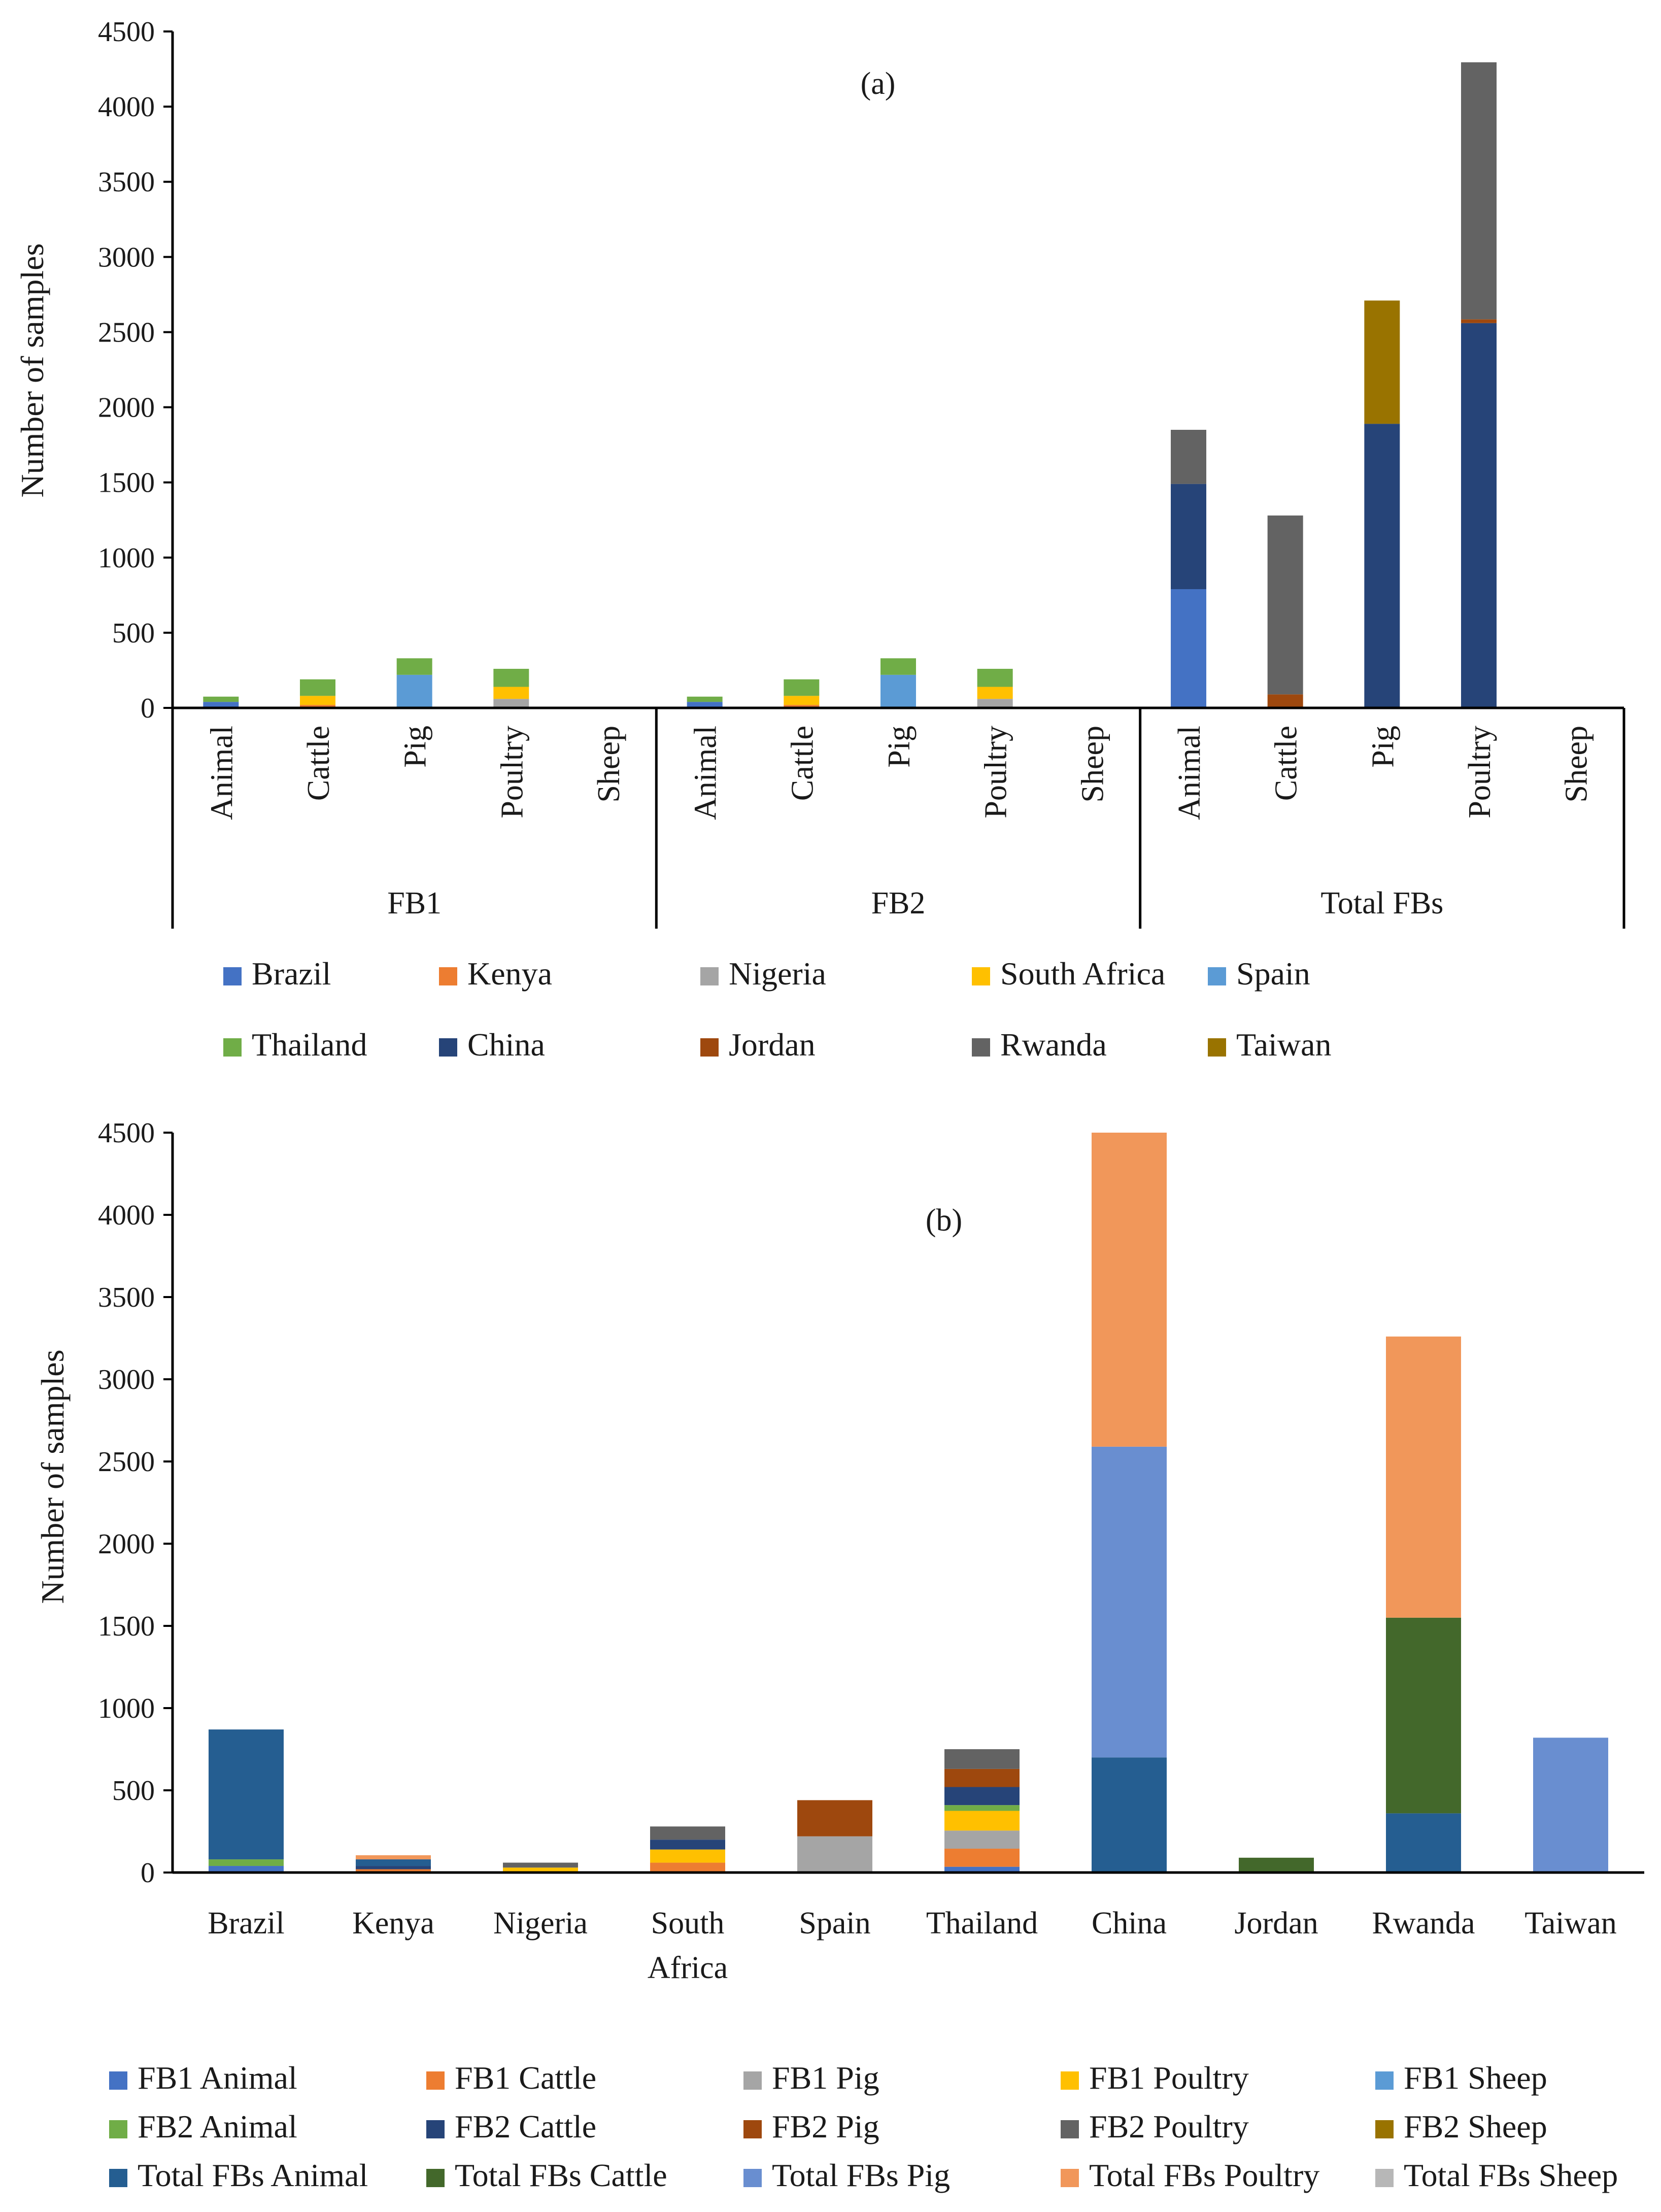  Describe the element at coordinates (509, 974) in the screenshot. I see `a-legend-label: Kenya` at that location.